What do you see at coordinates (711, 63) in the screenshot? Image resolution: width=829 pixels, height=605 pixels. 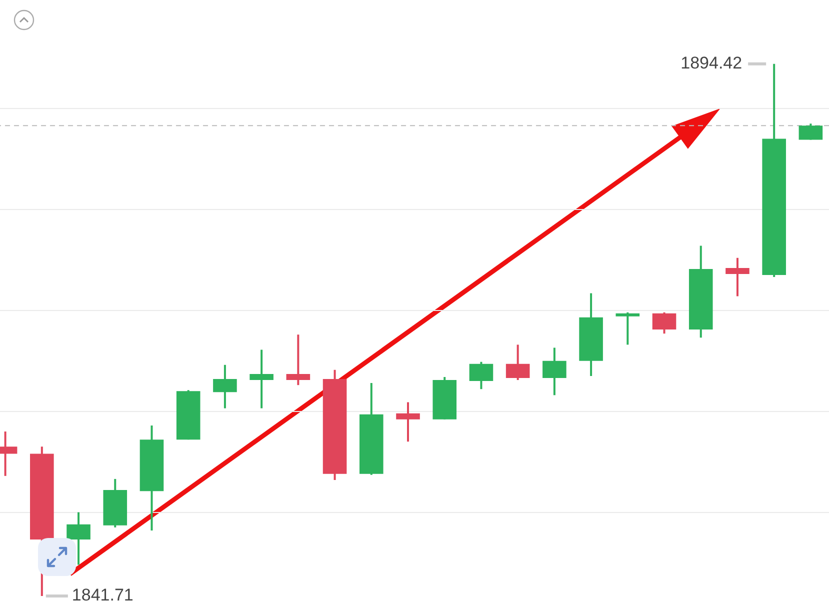 I see `annotation: 1894.42` at bounding box center [711, 63].